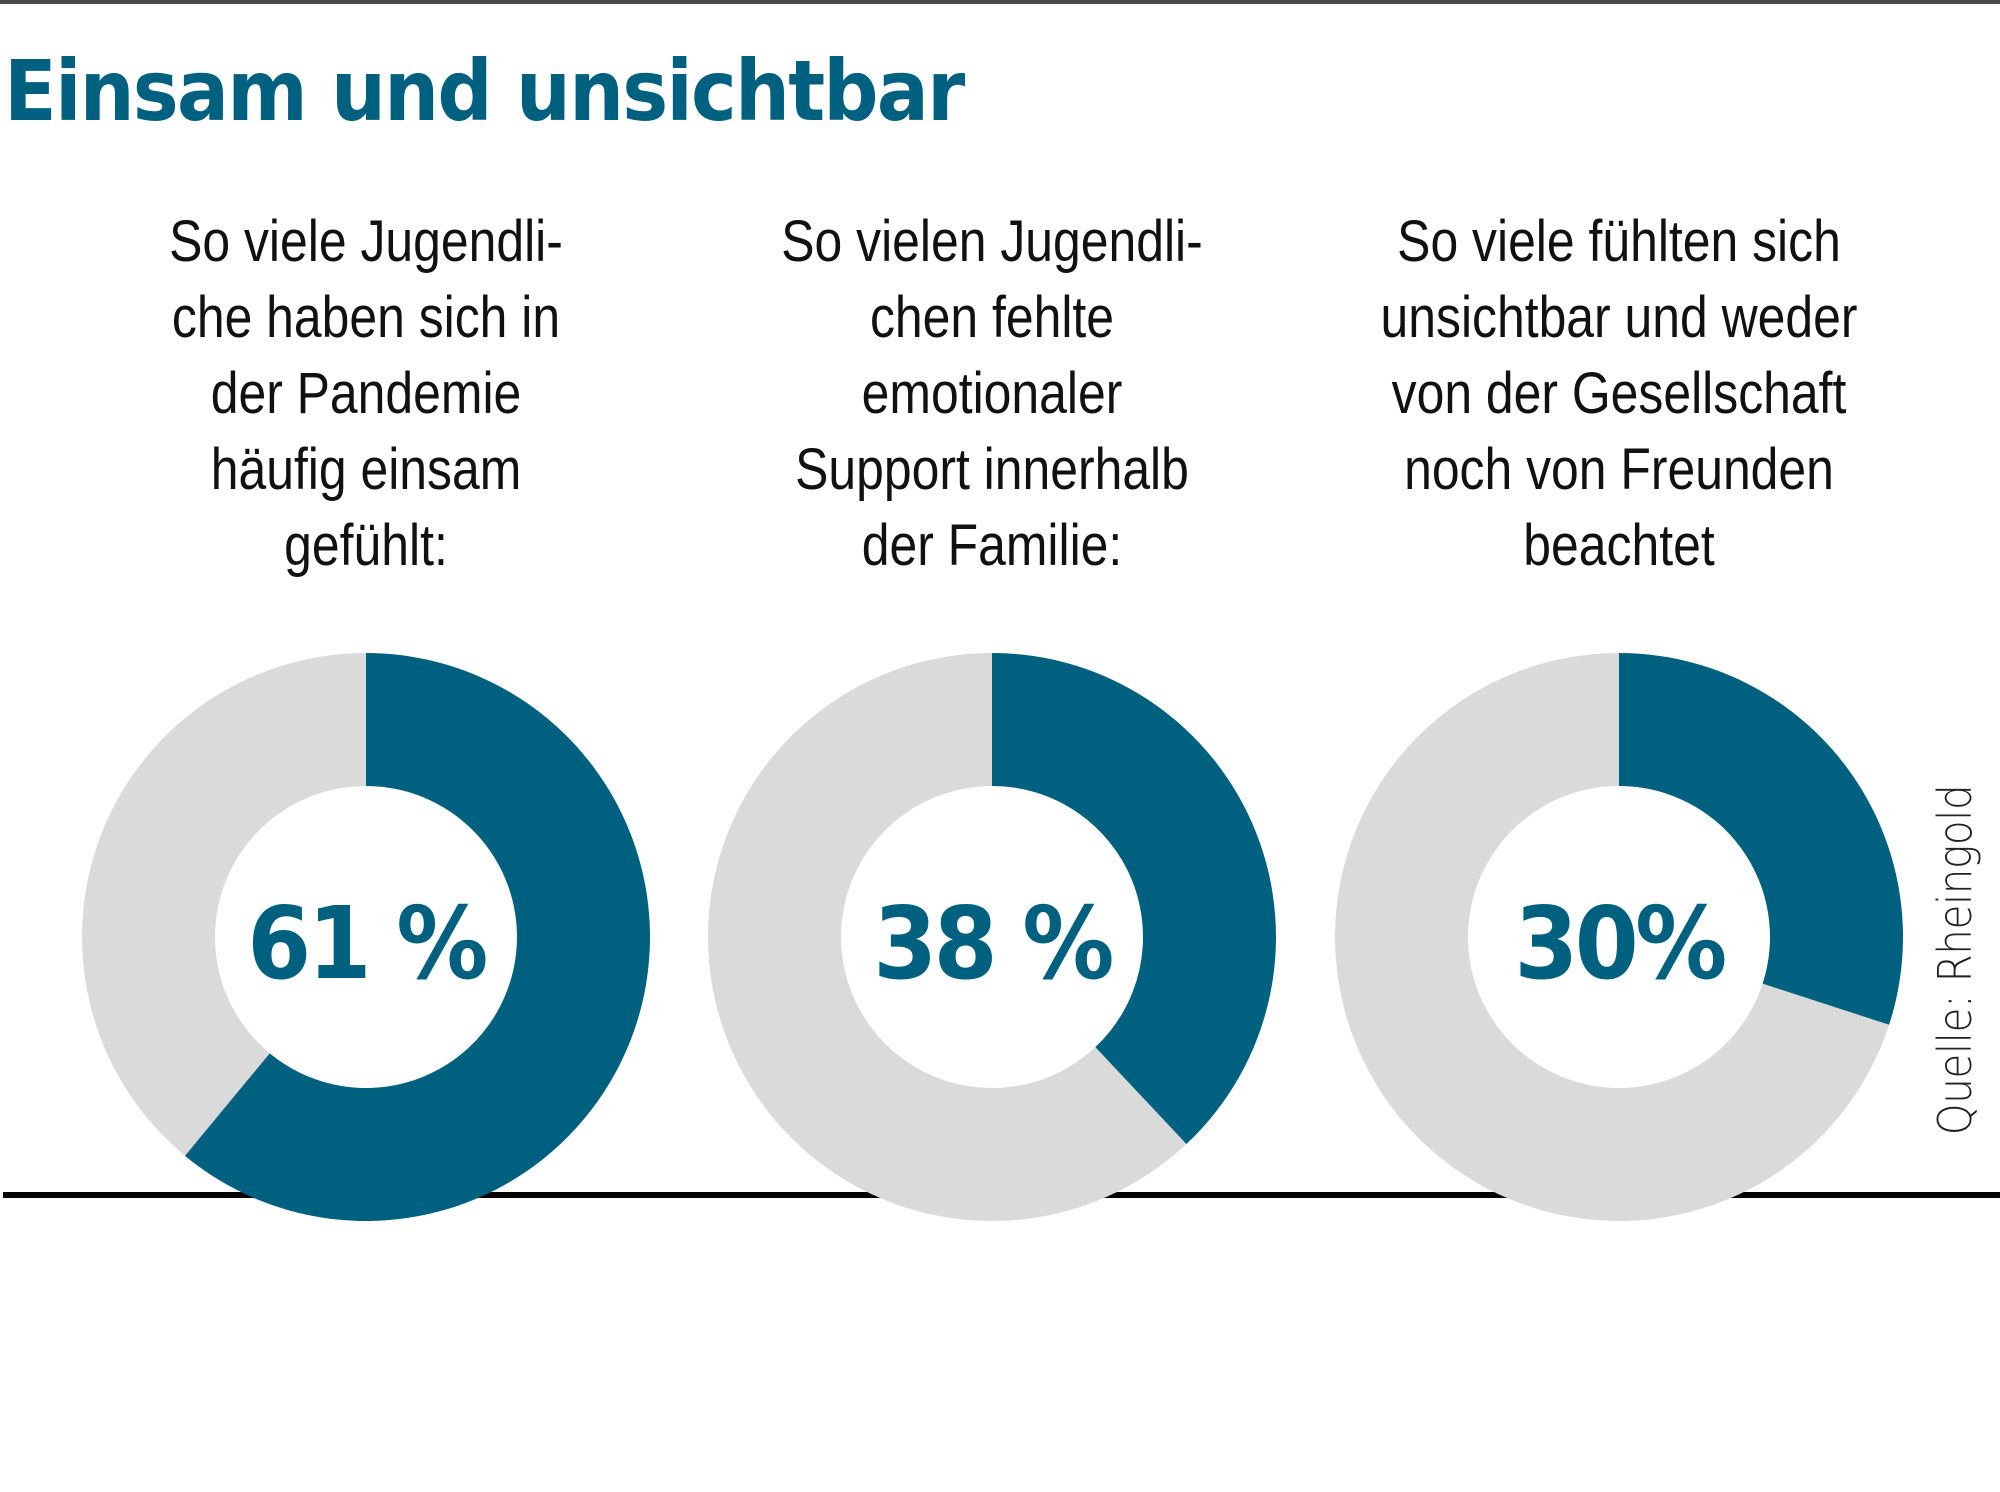 The width and height of the screenshot is (2000, 1492). Describe the element at coordinates (366, 545) in the screenshot. I see `question-line: gefühlt:` at that location.